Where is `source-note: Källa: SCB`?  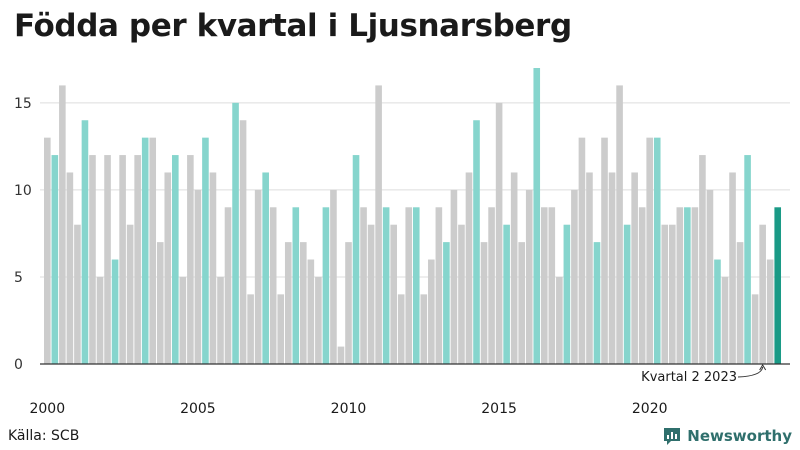
source-note: Källa: SCB is located at coordinates (44, 436).